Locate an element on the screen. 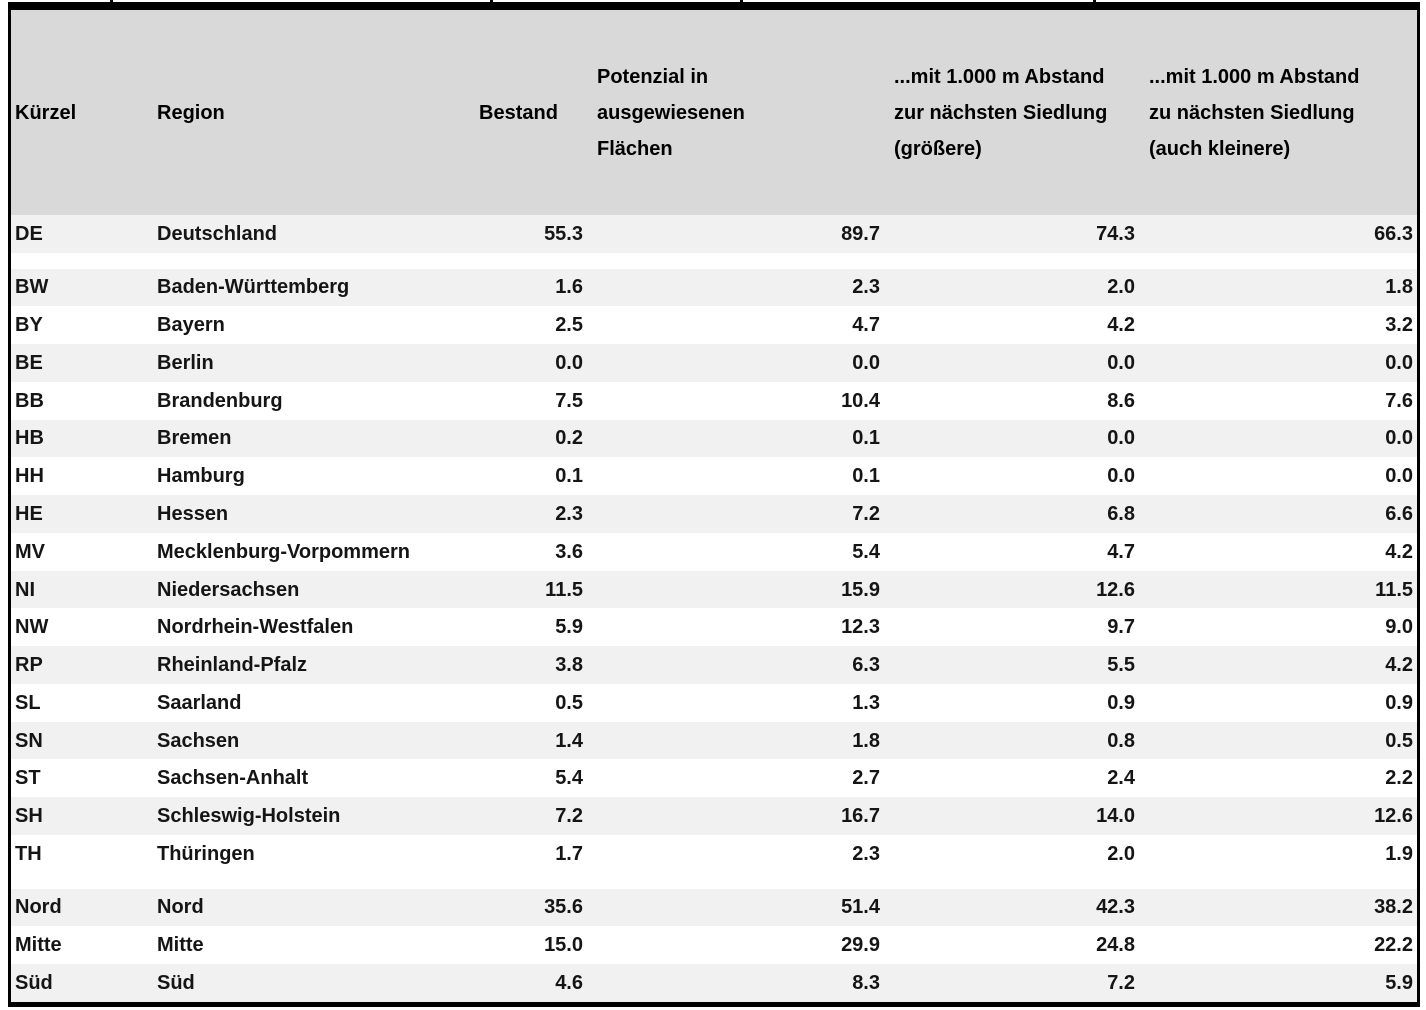 This screenshot has width=1426, height=1010. cell-kuerzel: BE is located at coordinates (29, 362).